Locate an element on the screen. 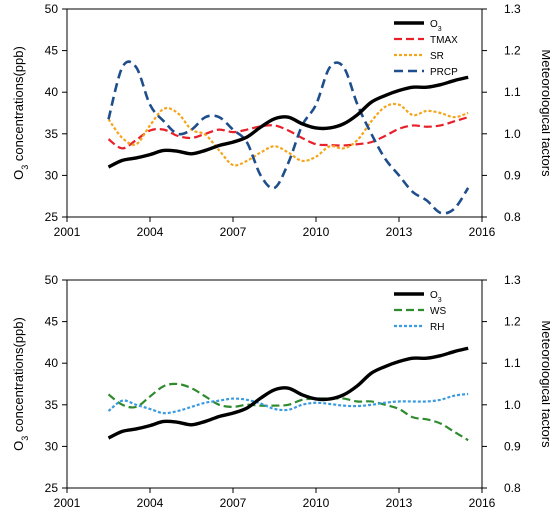 The height and width of the screenshot is (526, 550). series-line-tmax is located at coordinates (288, 133).